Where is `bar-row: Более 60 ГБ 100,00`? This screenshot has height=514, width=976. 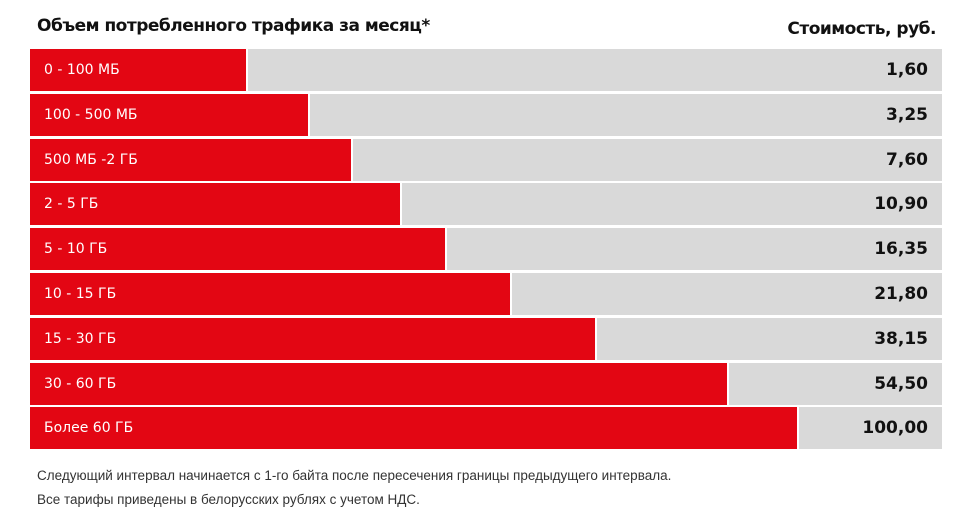 bar-row: Более 60 ГБ 100,00 is located at coordinates (486, 428).